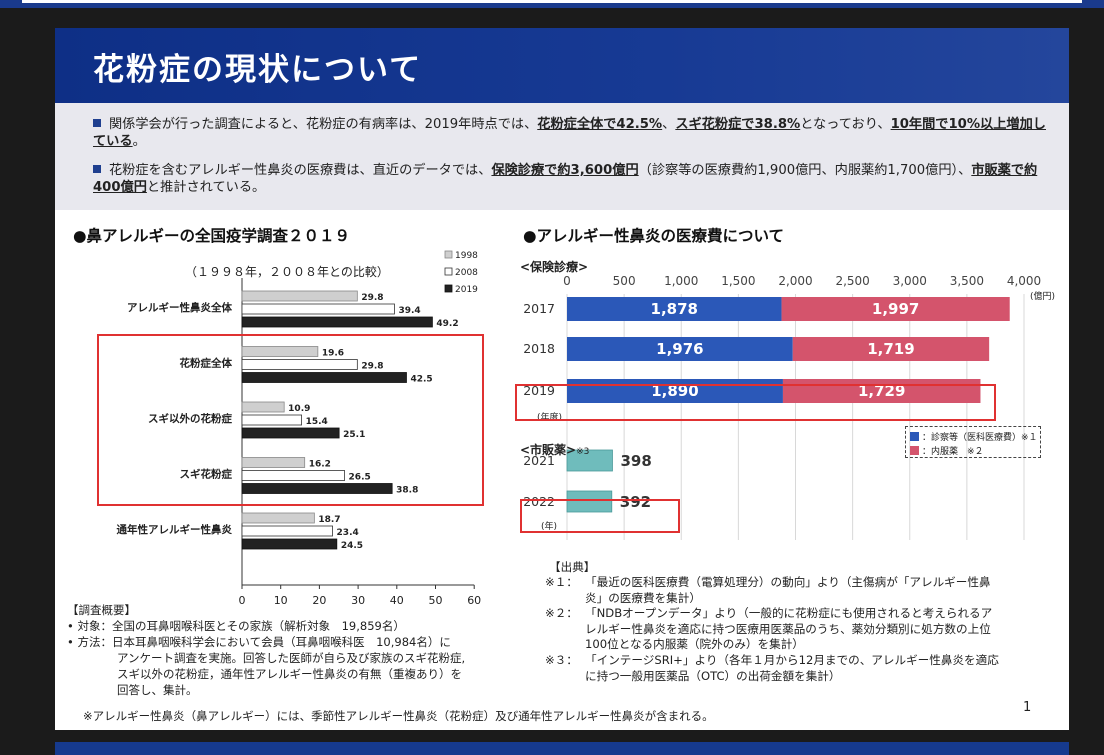  I want to click on bullet-emphasis: 花粉症全体で42.5%, so click(600, 124).